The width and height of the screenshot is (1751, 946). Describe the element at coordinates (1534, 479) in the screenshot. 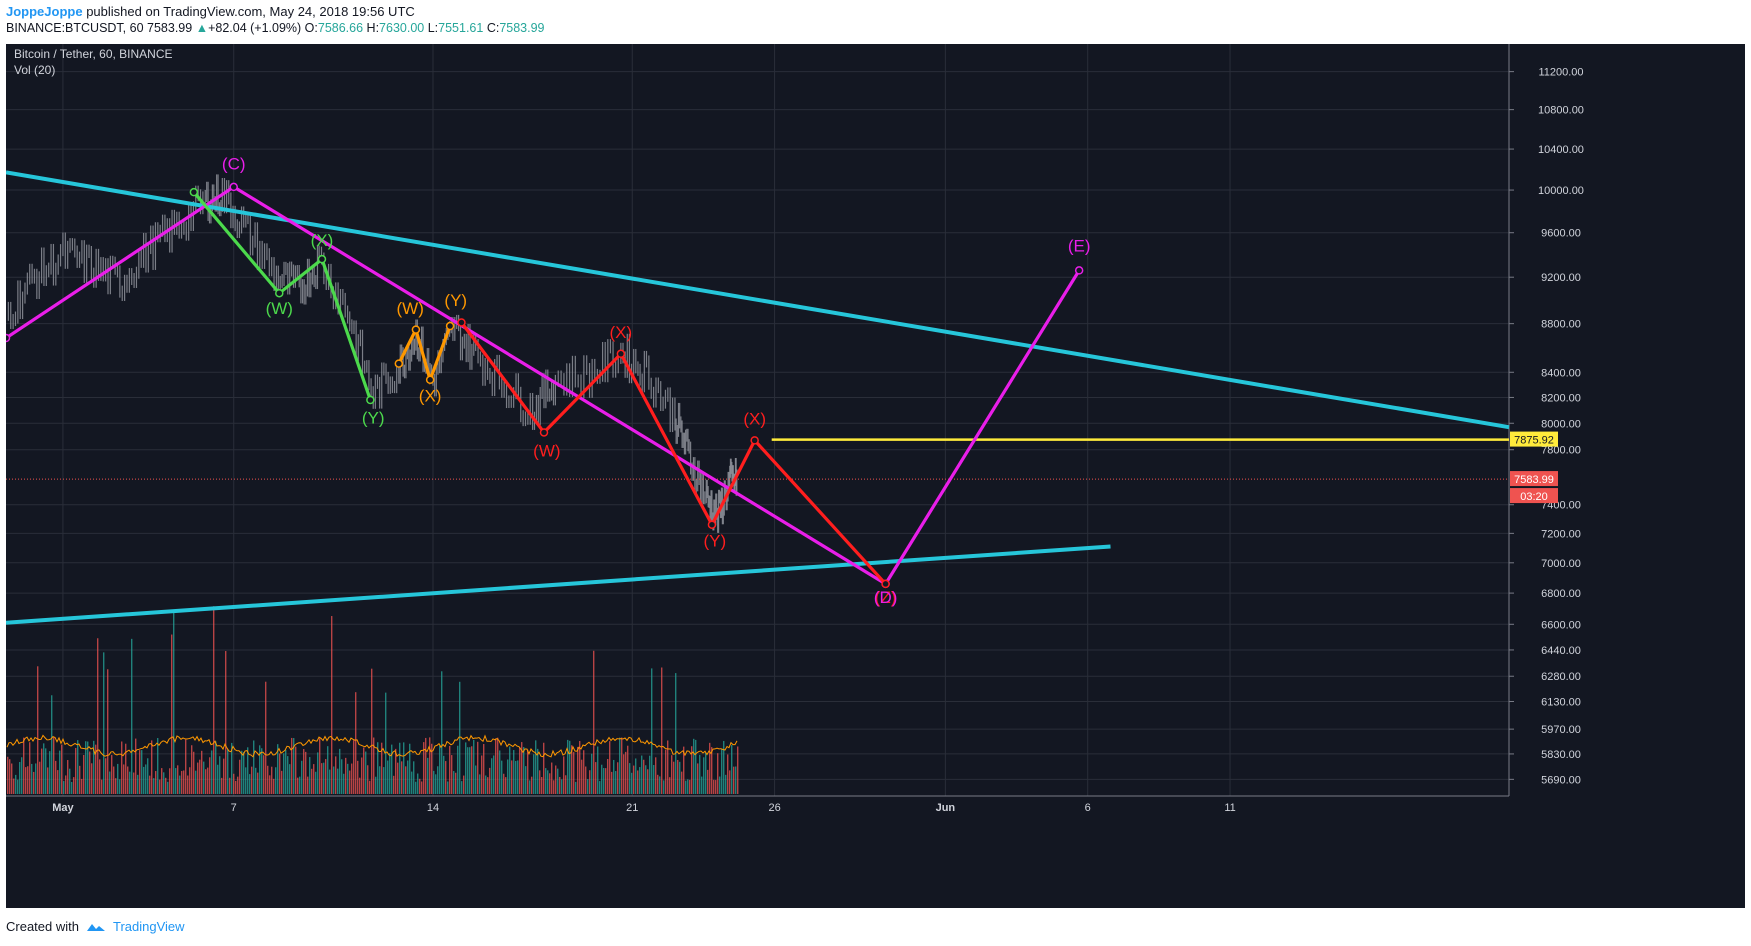

I see `last-price-tag-bg` at that location.